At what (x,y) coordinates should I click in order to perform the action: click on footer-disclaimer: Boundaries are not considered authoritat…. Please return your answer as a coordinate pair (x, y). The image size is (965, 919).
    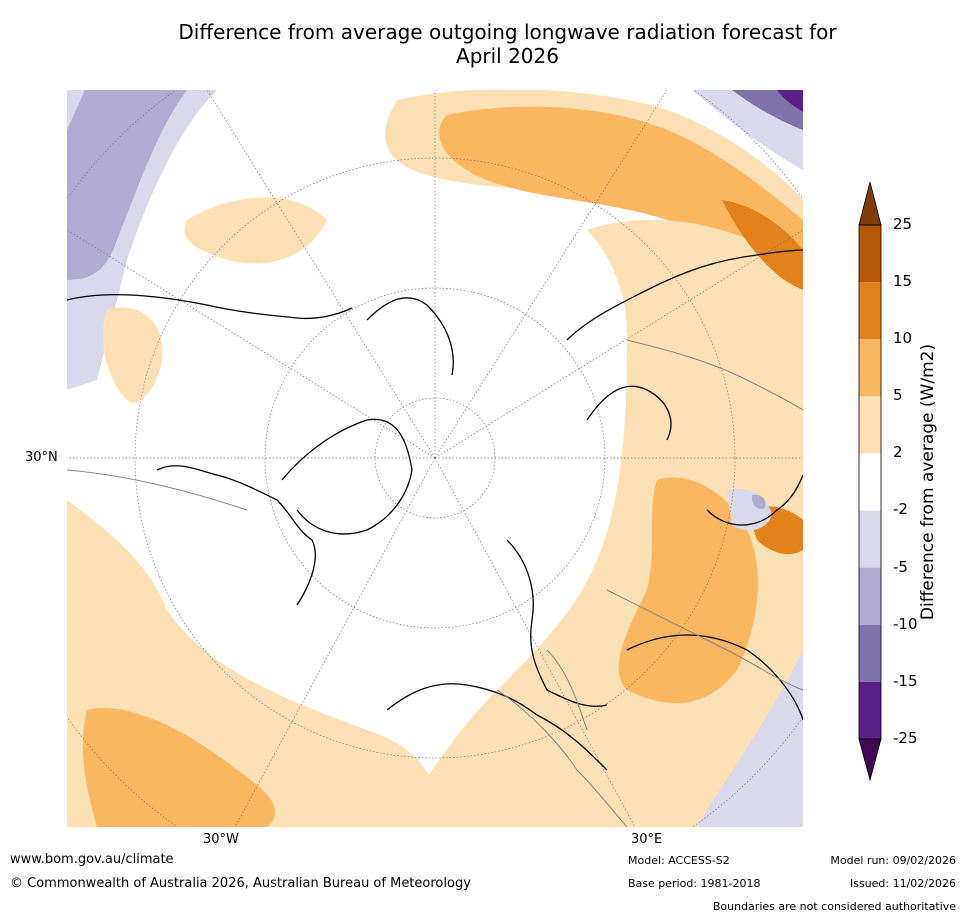
    Looking at the image, I should click on (834, 906).